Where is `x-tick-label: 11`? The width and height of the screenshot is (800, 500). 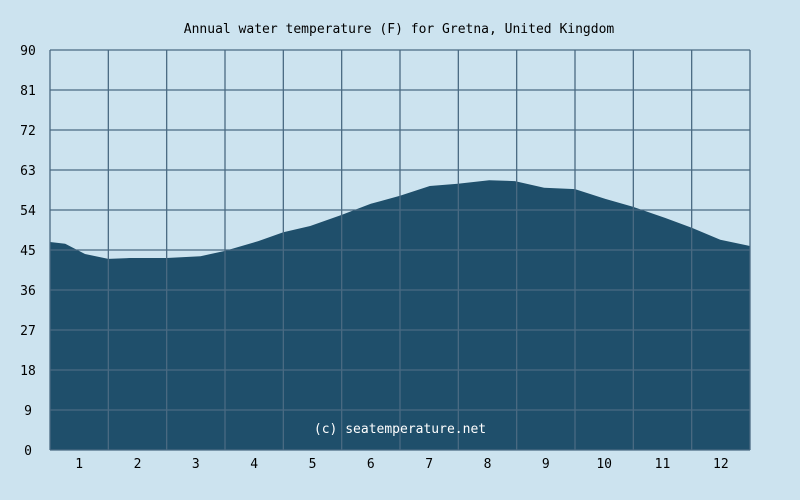
x-tick-label: 11 is located at coordinates (663, 464).